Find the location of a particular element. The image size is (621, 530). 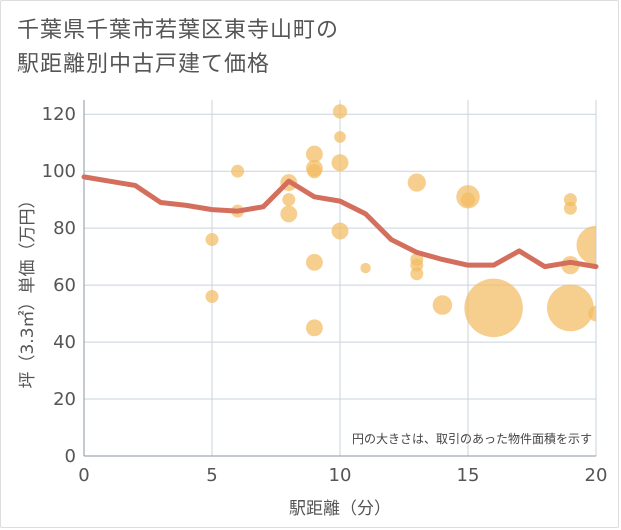

x-tick-label: 20 is located at coordinates (596, 475).